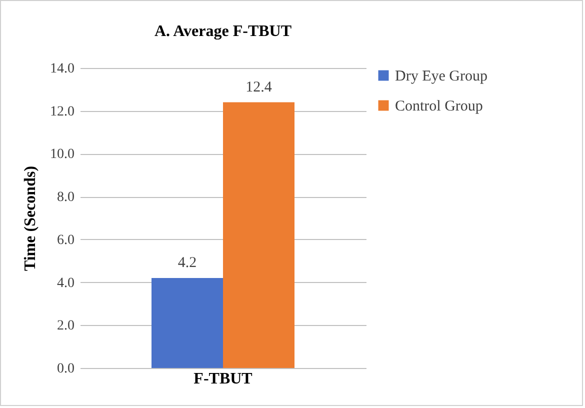 The width and height of the screenshot is (585, 408). What do you see at coordinates (30, 219) in the screenshot?
I see `y-axis-title: Time (Seconds)` at bounding box center [30, 219].